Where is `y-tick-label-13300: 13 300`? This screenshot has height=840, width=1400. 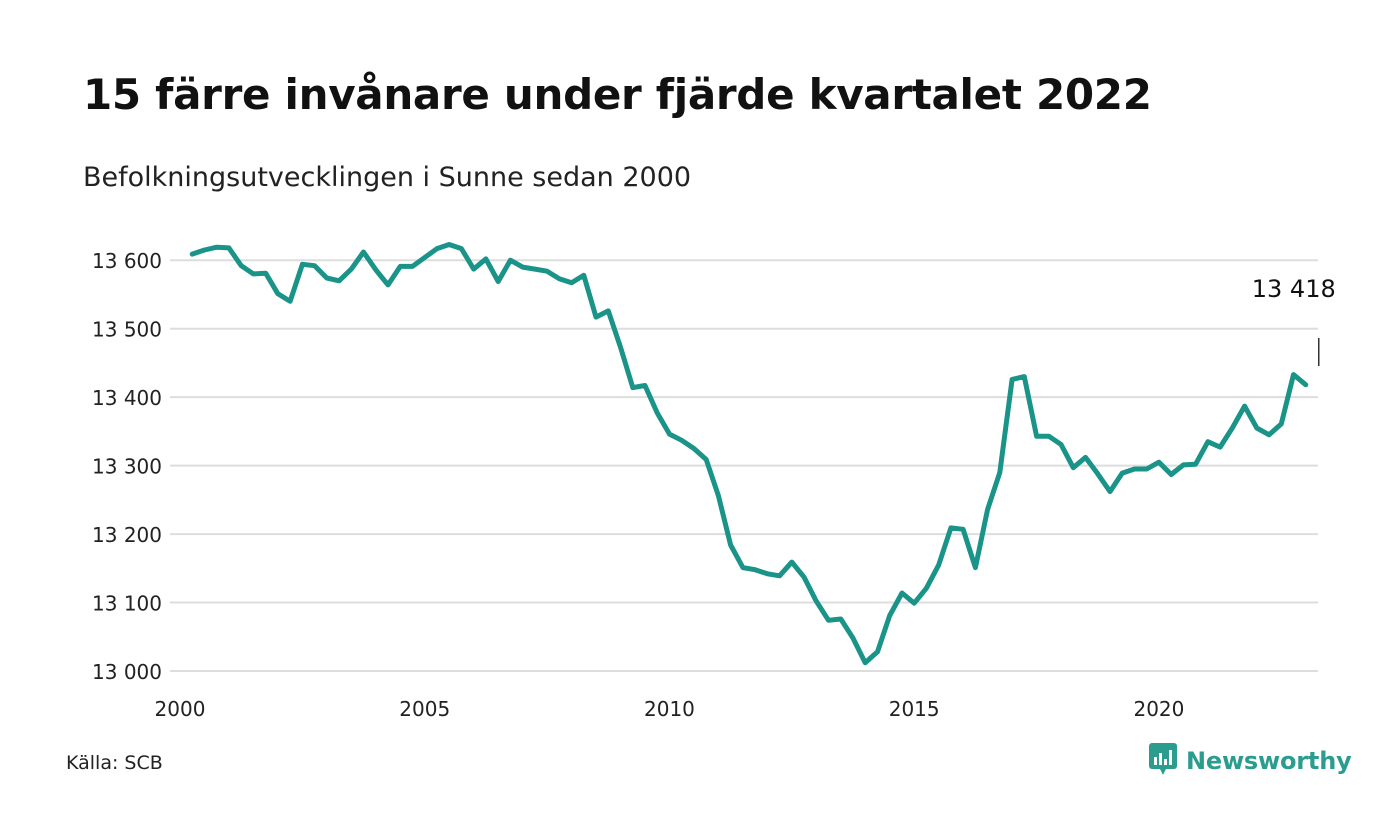
y-tick-label-13300: 13 300 is located at coordinates (127, 467).